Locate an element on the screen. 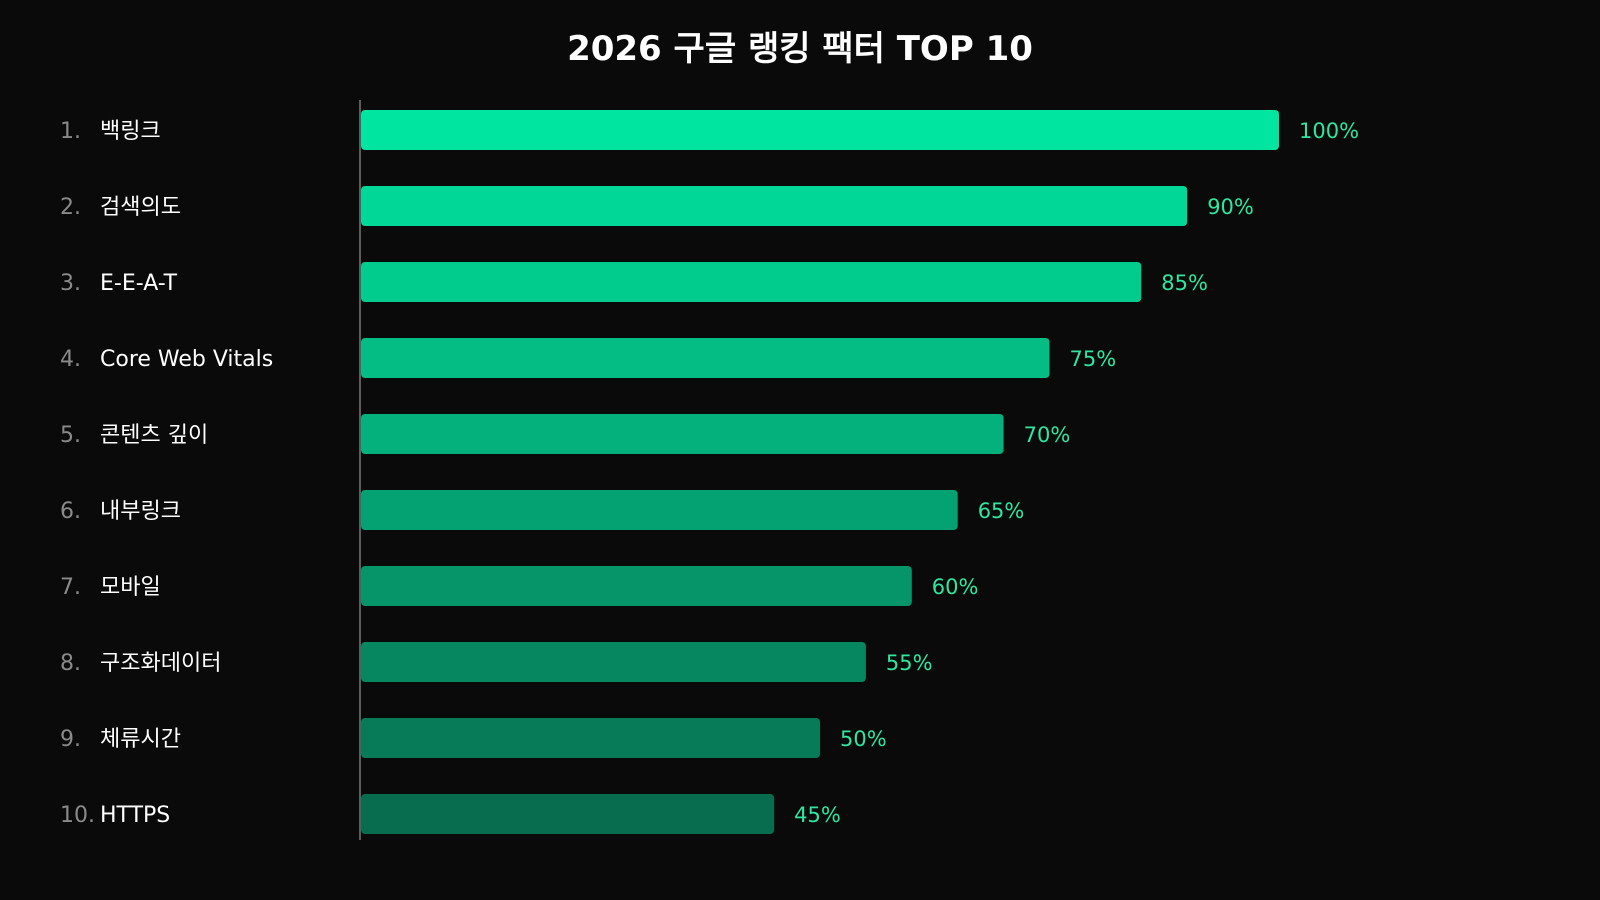 Image resolution: width=1600 pixels, height=900 pixels. chart-title: 2026 구글 랭킹 팩터 TOP 10 is located at coordinates (800, 49).